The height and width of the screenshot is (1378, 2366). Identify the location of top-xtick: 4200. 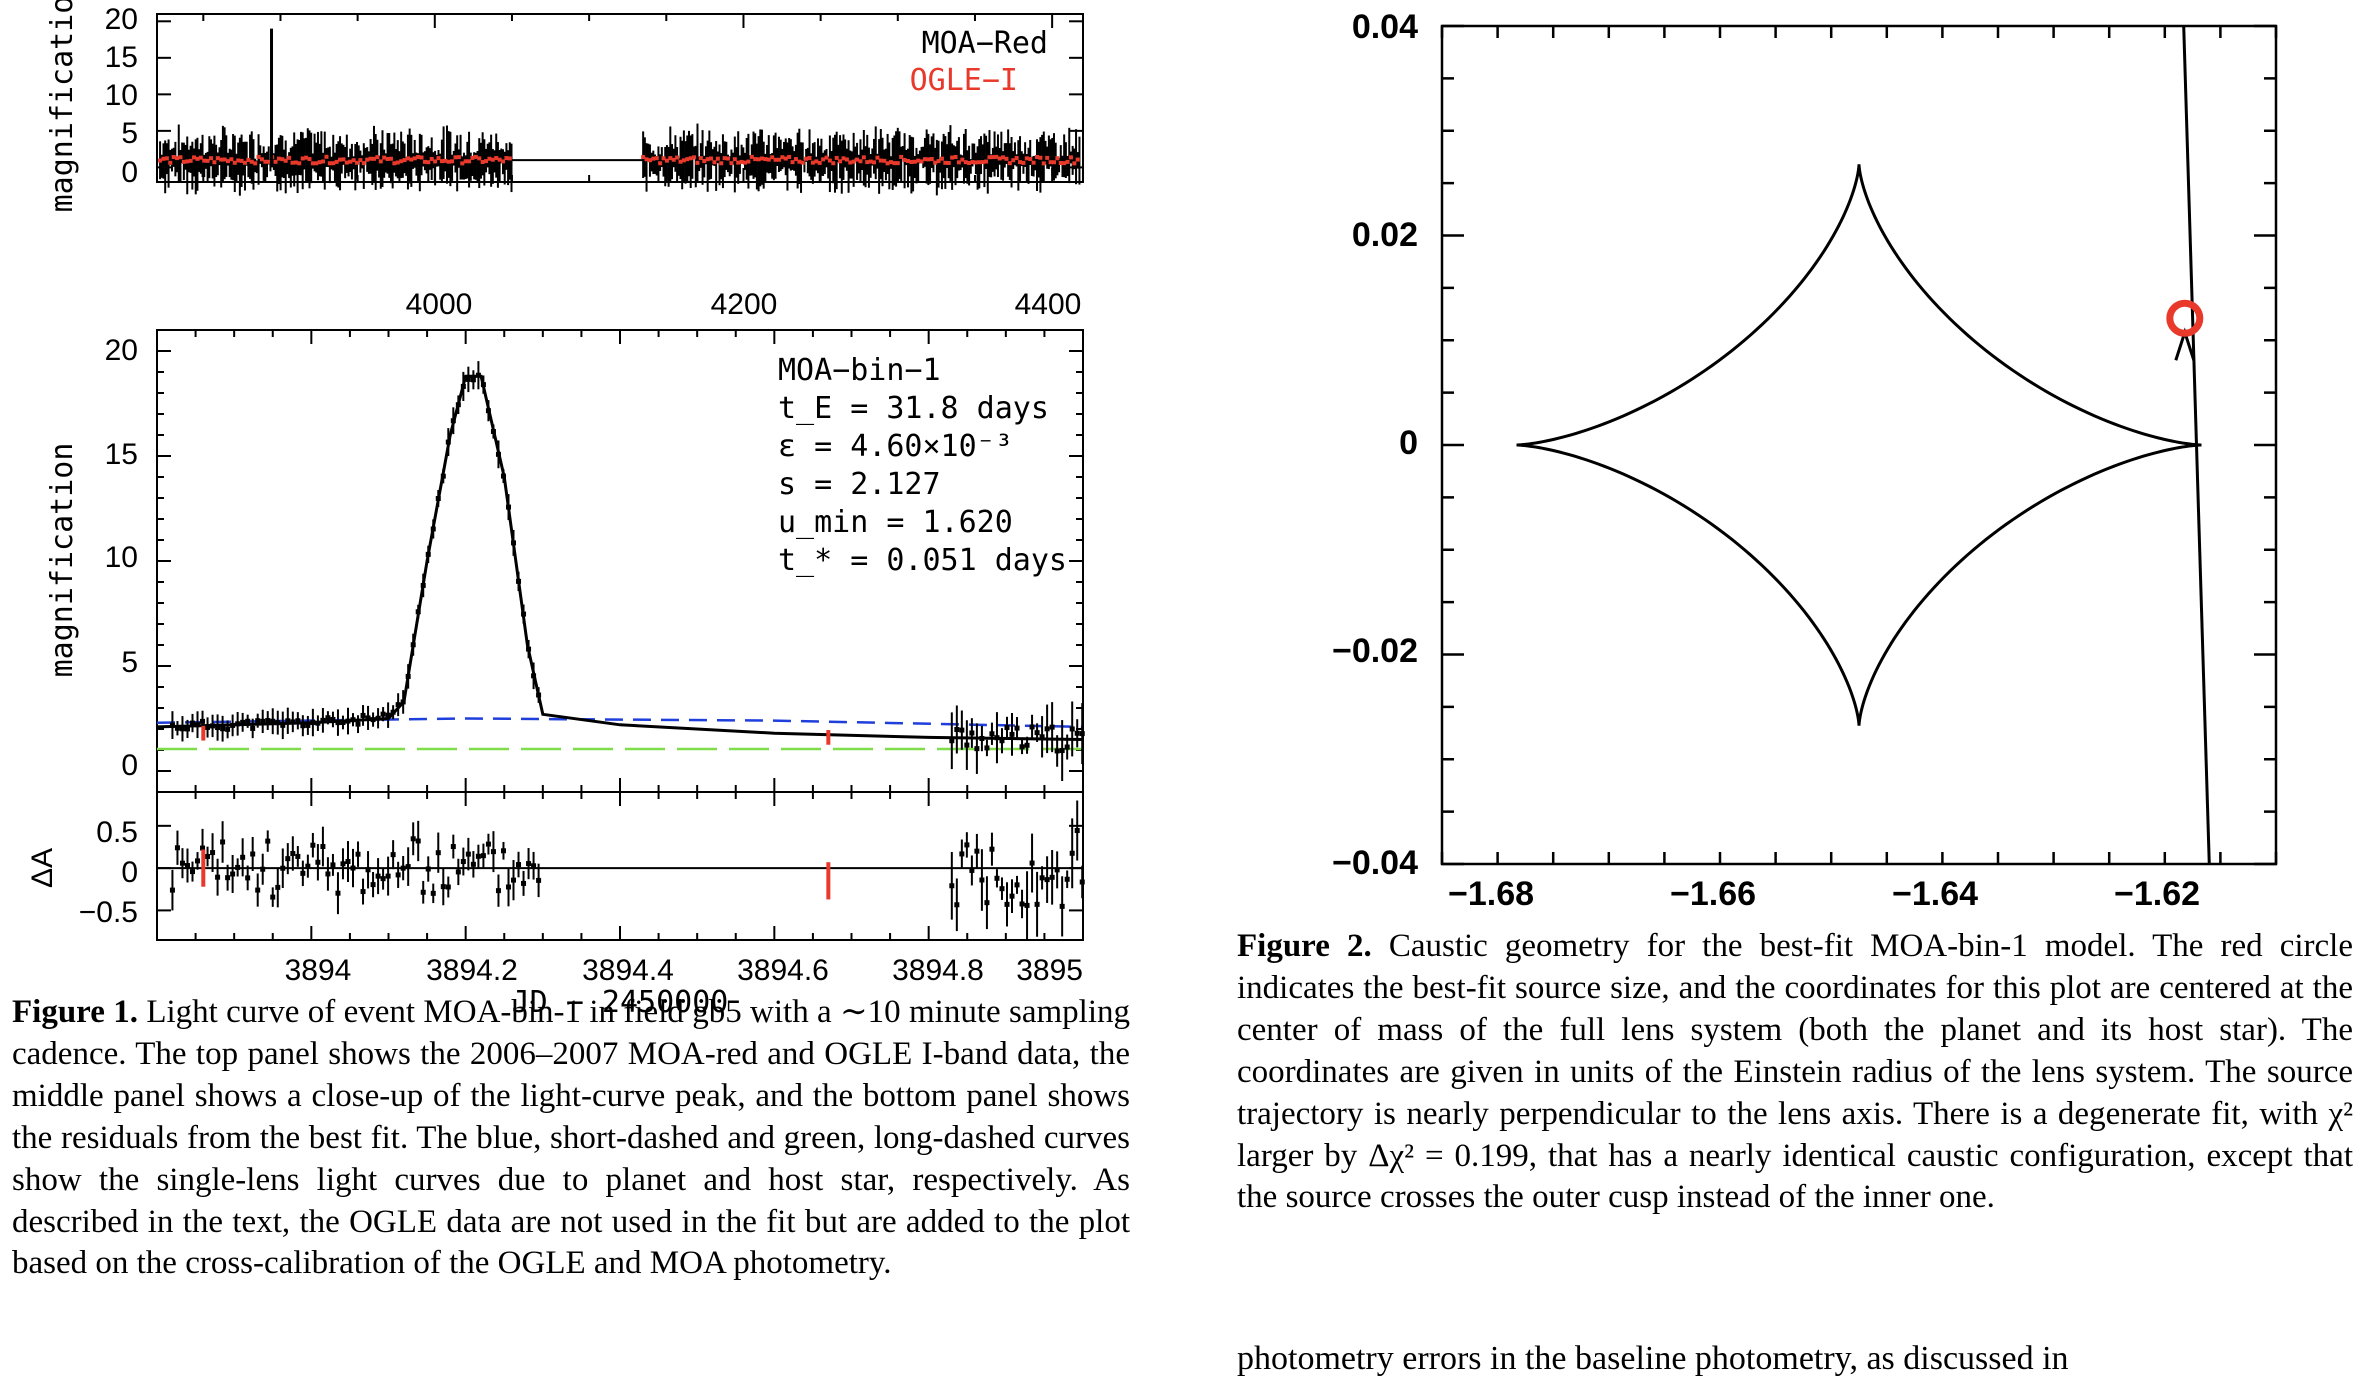
(744, 304).